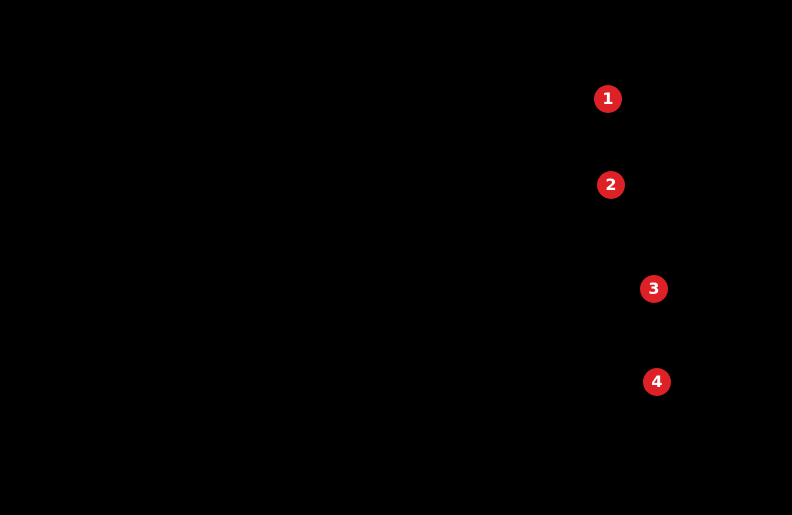  Describe the element at coordinates (611, 185) in the screenshot. I see `annotation-marker-2: 2` at that location.